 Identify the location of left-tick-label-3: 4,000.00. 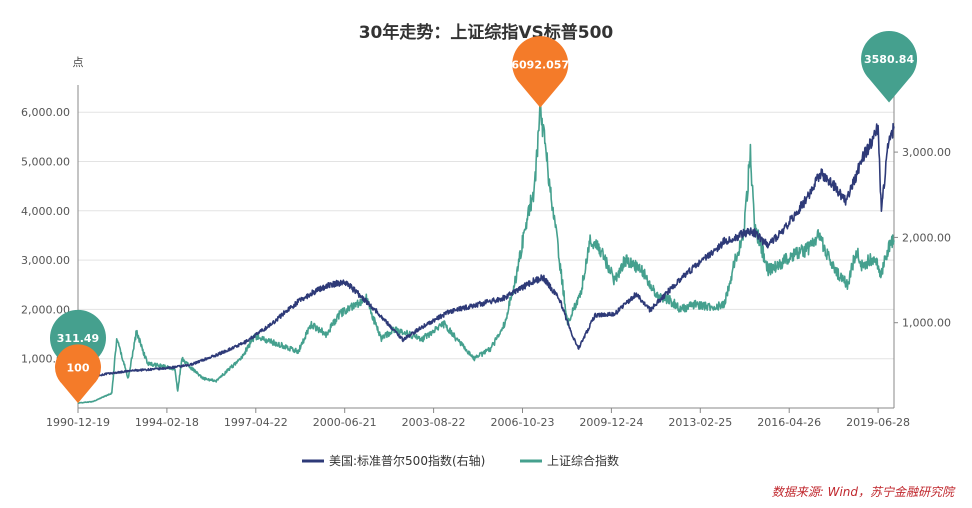
(45, 211).